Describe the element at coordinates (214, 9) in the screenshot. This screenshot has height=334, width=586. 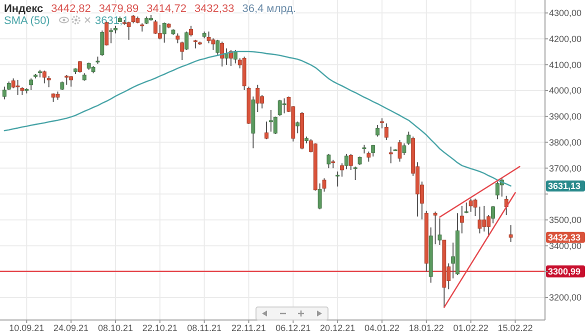
I see `annotation: 3432,33` at that location.